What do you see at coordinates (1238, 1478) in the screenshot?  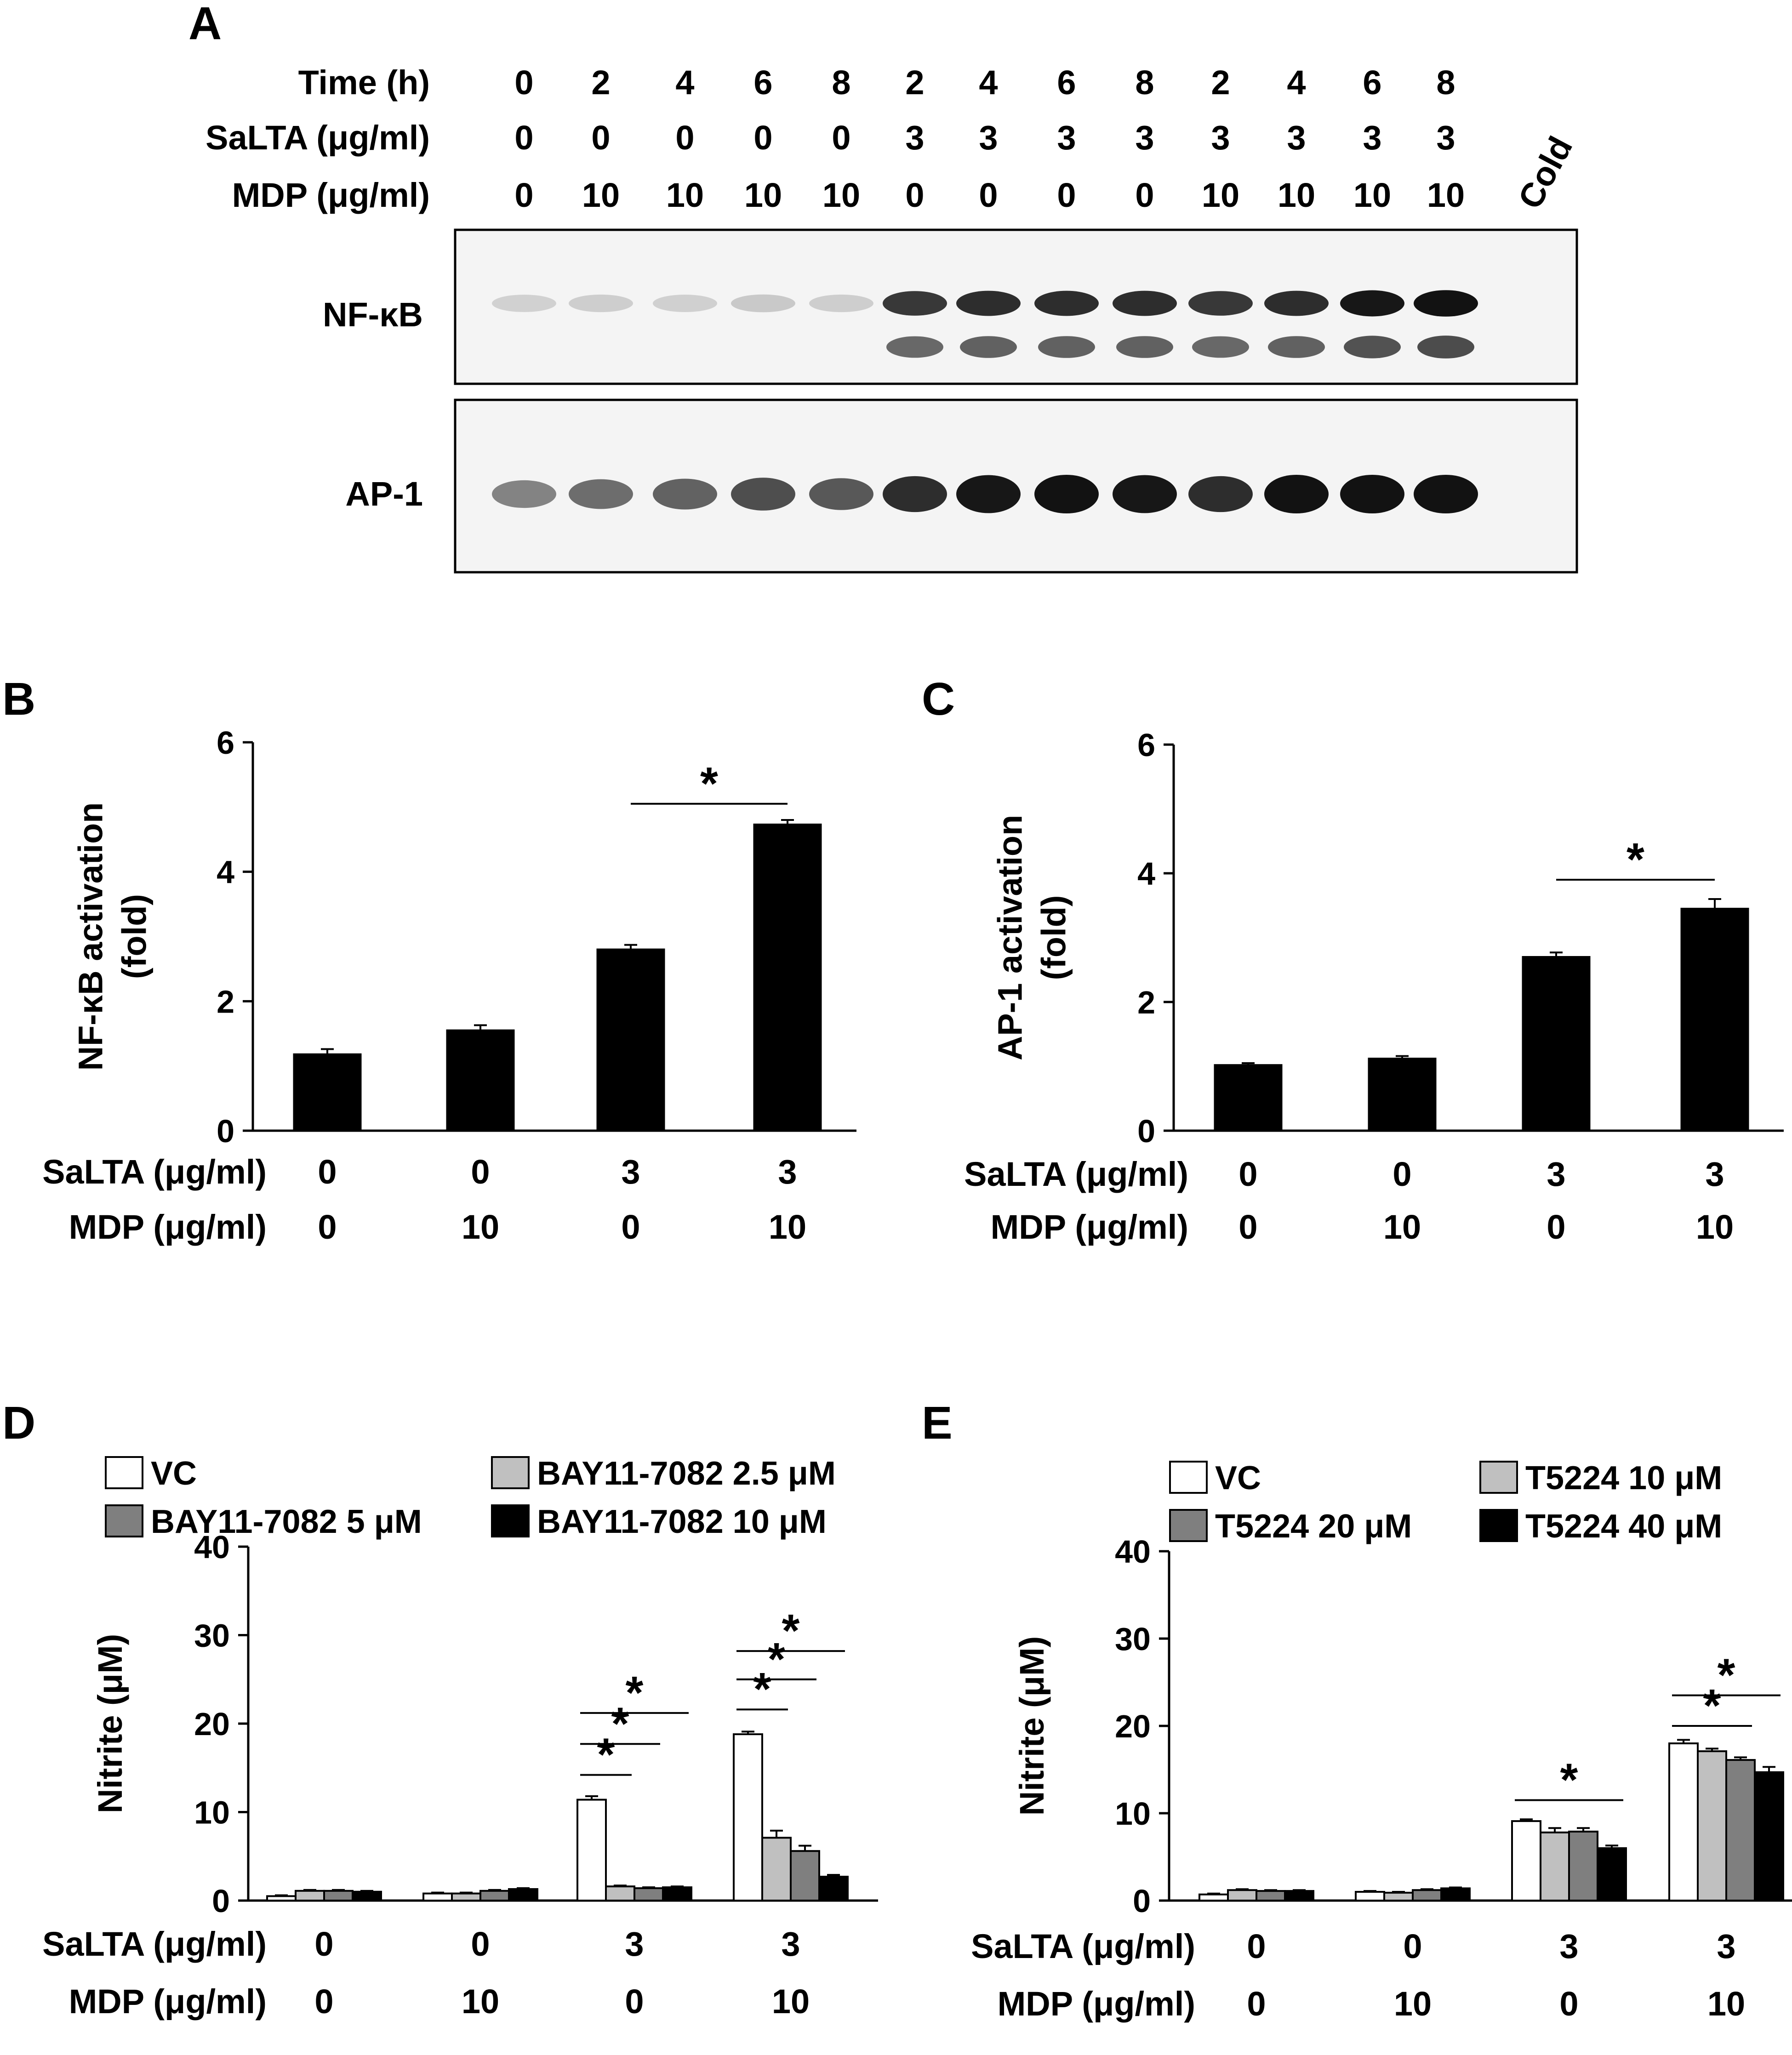 I see `chart-e-legend-label-0: VC` at bounding box center [1238, 1478].